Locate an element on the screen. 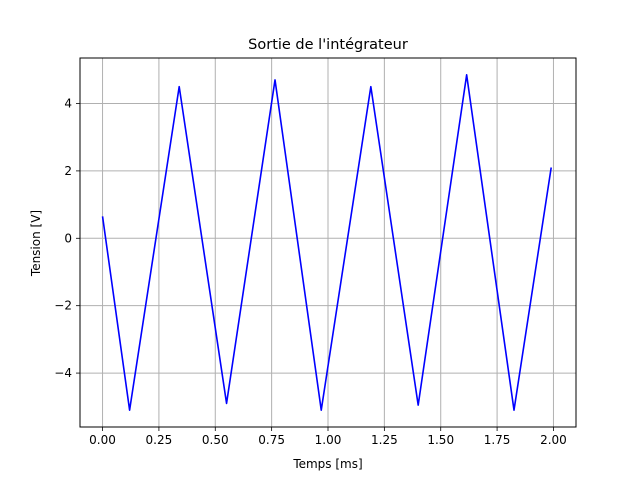 This screenshot has width=640, height=480. x-tick-label: 1.00 is located at coordinates (328, 440).